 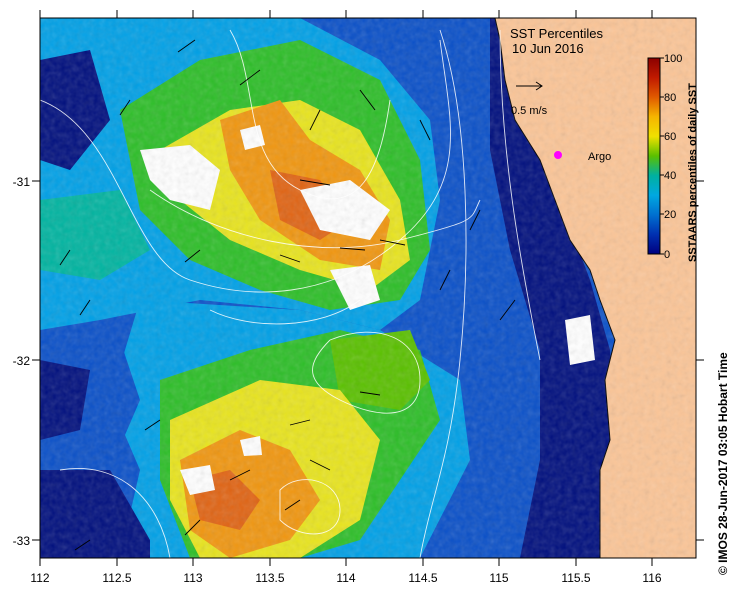 What do you see at coordinates (670, 176) in the screenshot?
I see `colorbar-tick-label: 40` at bounding box center [670, 176].